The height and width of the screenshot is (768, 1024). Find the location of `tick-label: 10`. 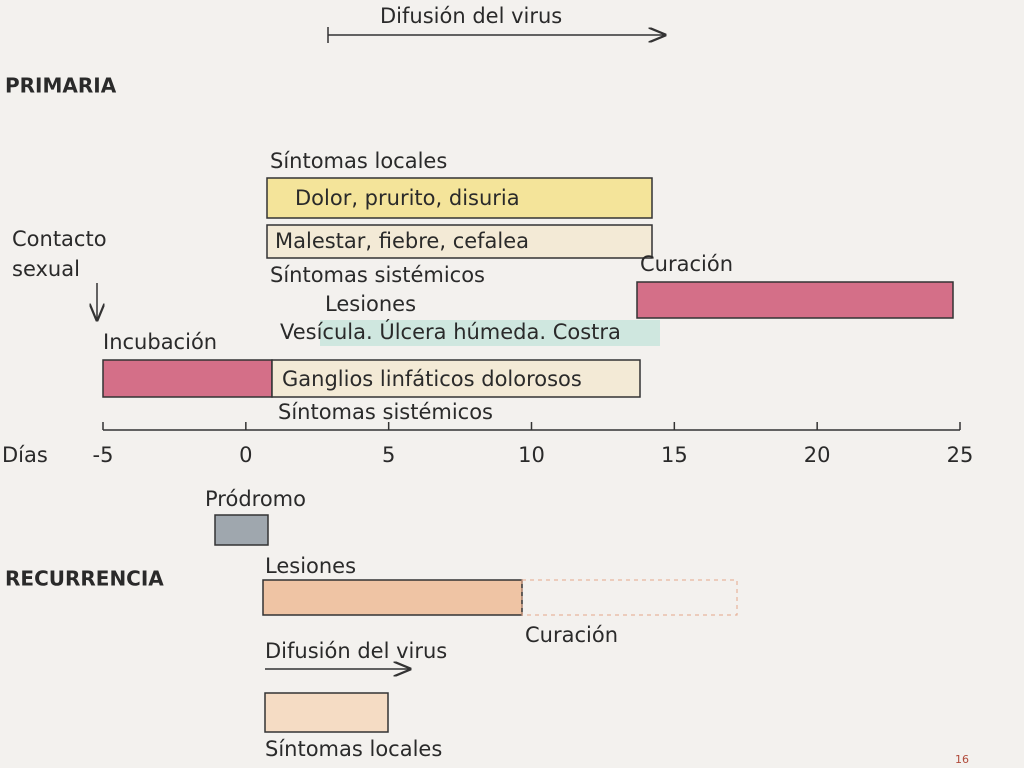

tick-label: 10 is located at coordinates (531, 455).